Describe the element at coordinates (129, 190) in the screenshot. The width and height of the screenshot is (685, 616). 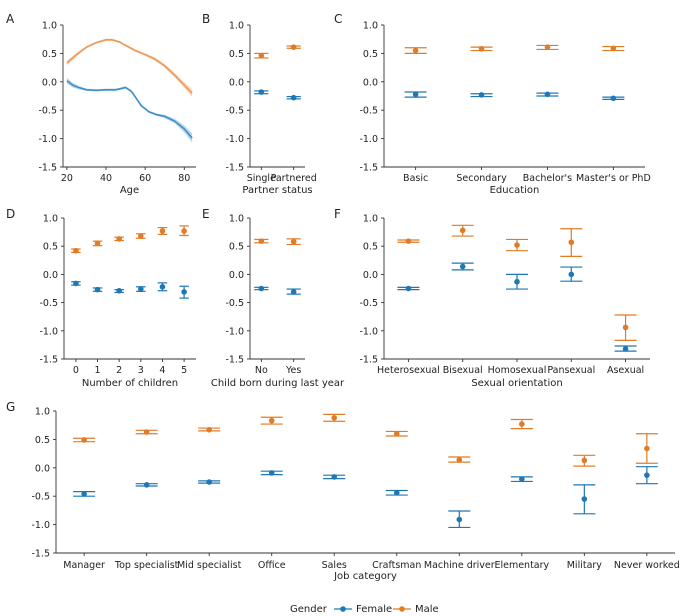
I see `x-axis-label: Age` at that location.